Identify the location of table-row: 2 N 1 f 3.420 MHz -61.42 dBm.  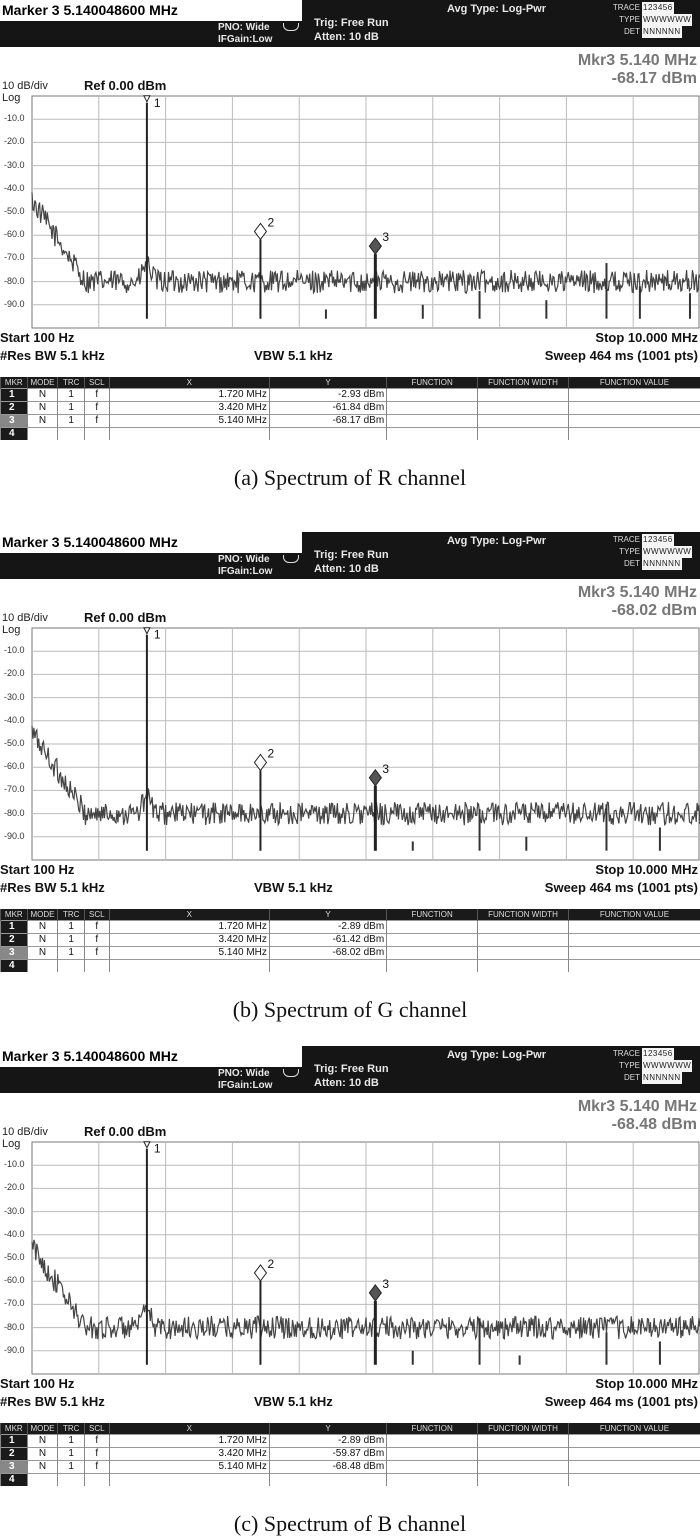
(350, 940).